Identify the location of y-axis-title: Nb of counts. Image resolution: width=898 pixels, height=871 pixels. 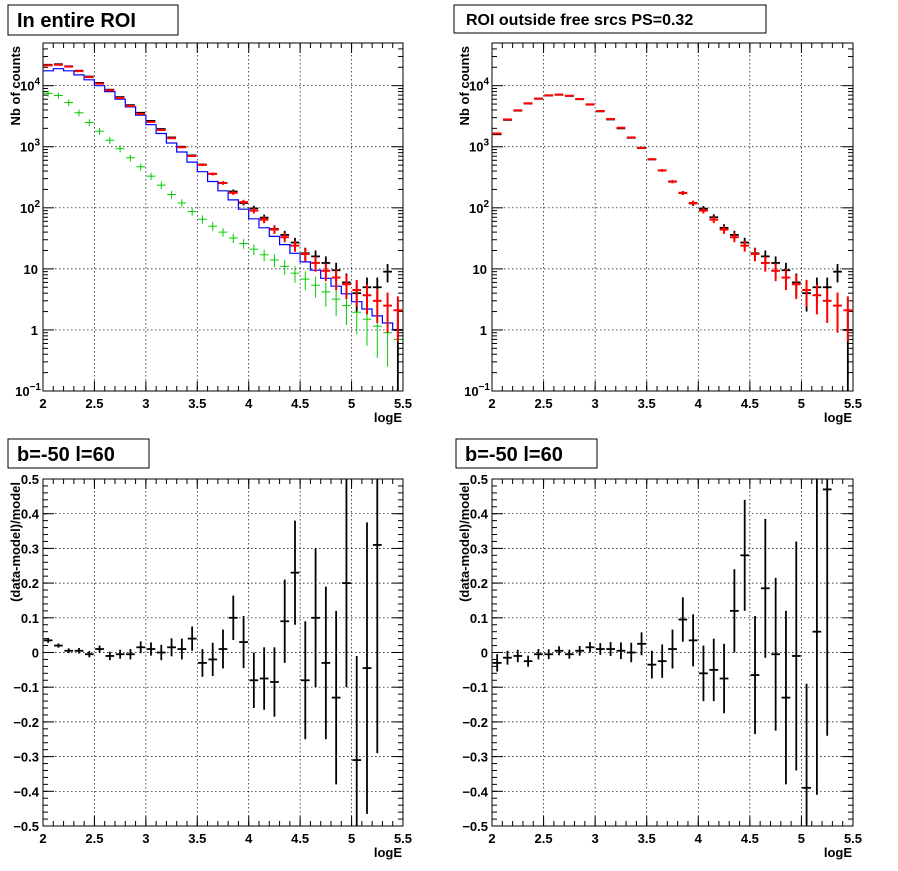
(464, 85).